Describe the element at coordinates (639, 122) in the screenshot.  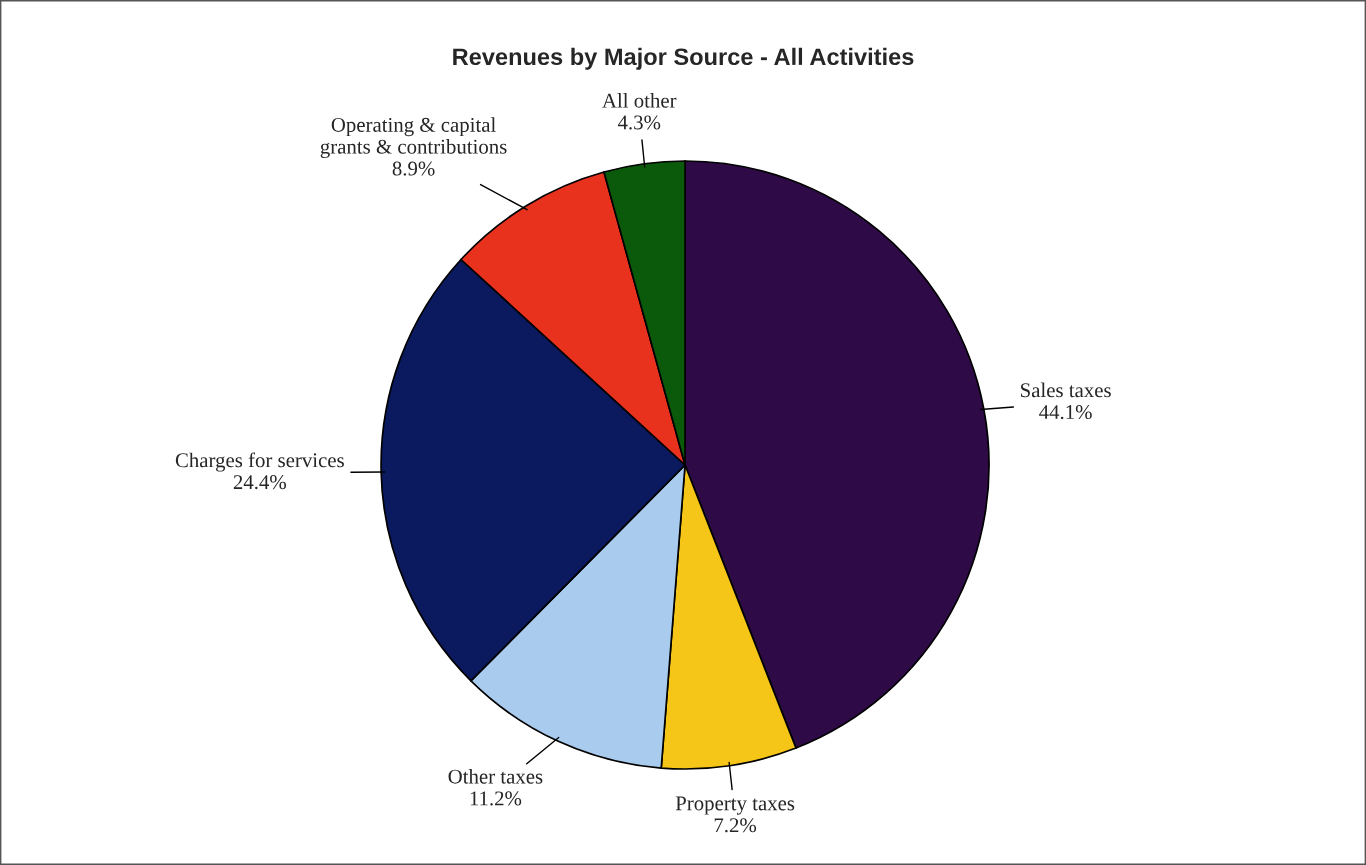
I see `data-label: 4.3%` at that location.